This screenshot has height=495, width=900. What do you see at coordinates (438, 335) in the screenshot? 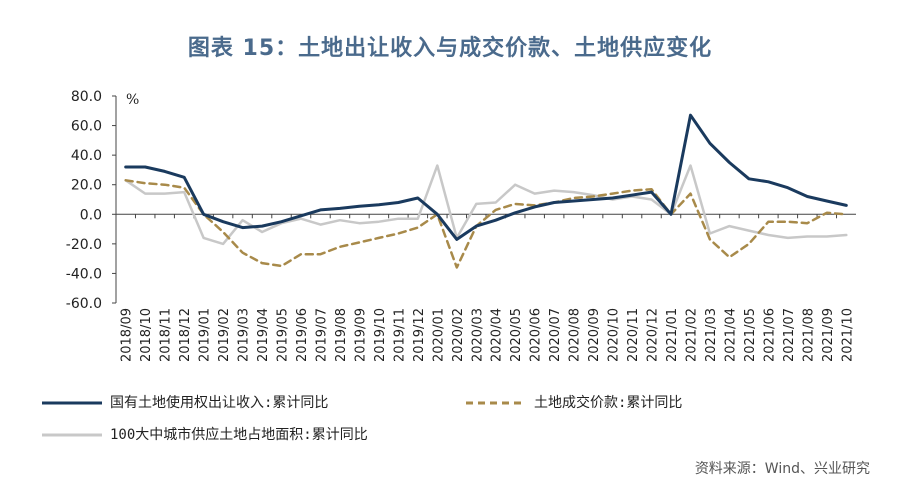
I see `x-tick-label: 2020/01` at bounding box center [438, 335].